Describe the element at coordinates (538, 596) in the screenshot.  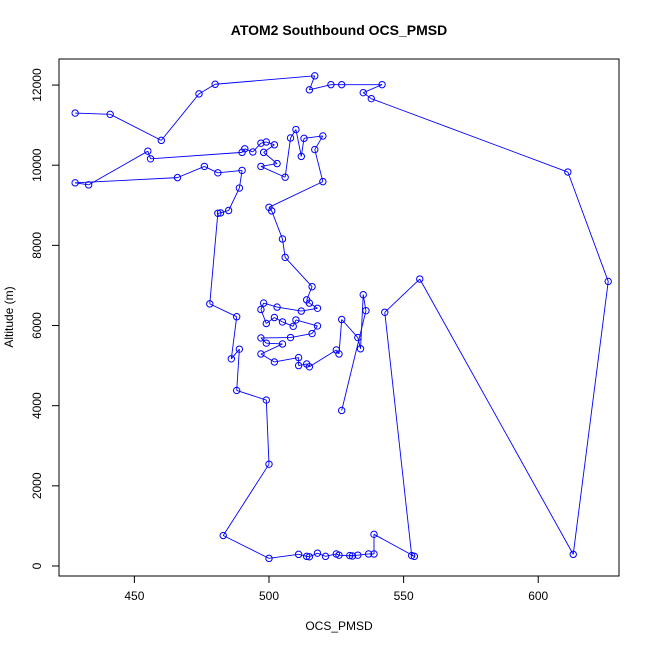
I see `x-tick-label-3: 600` at that location.